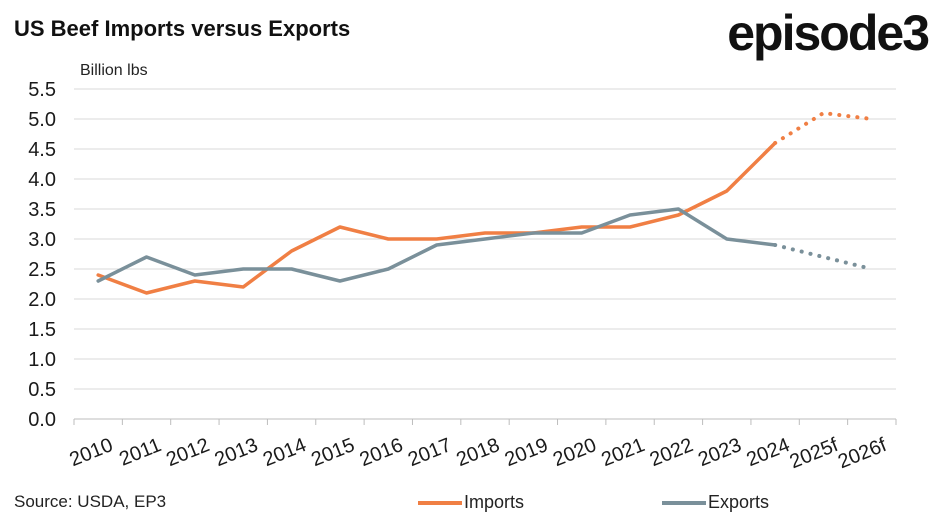  What do you see at coordinates (188, 452) in the screenshot?
I see `x-tick-label: 2012` at bounding box center [188, 452].